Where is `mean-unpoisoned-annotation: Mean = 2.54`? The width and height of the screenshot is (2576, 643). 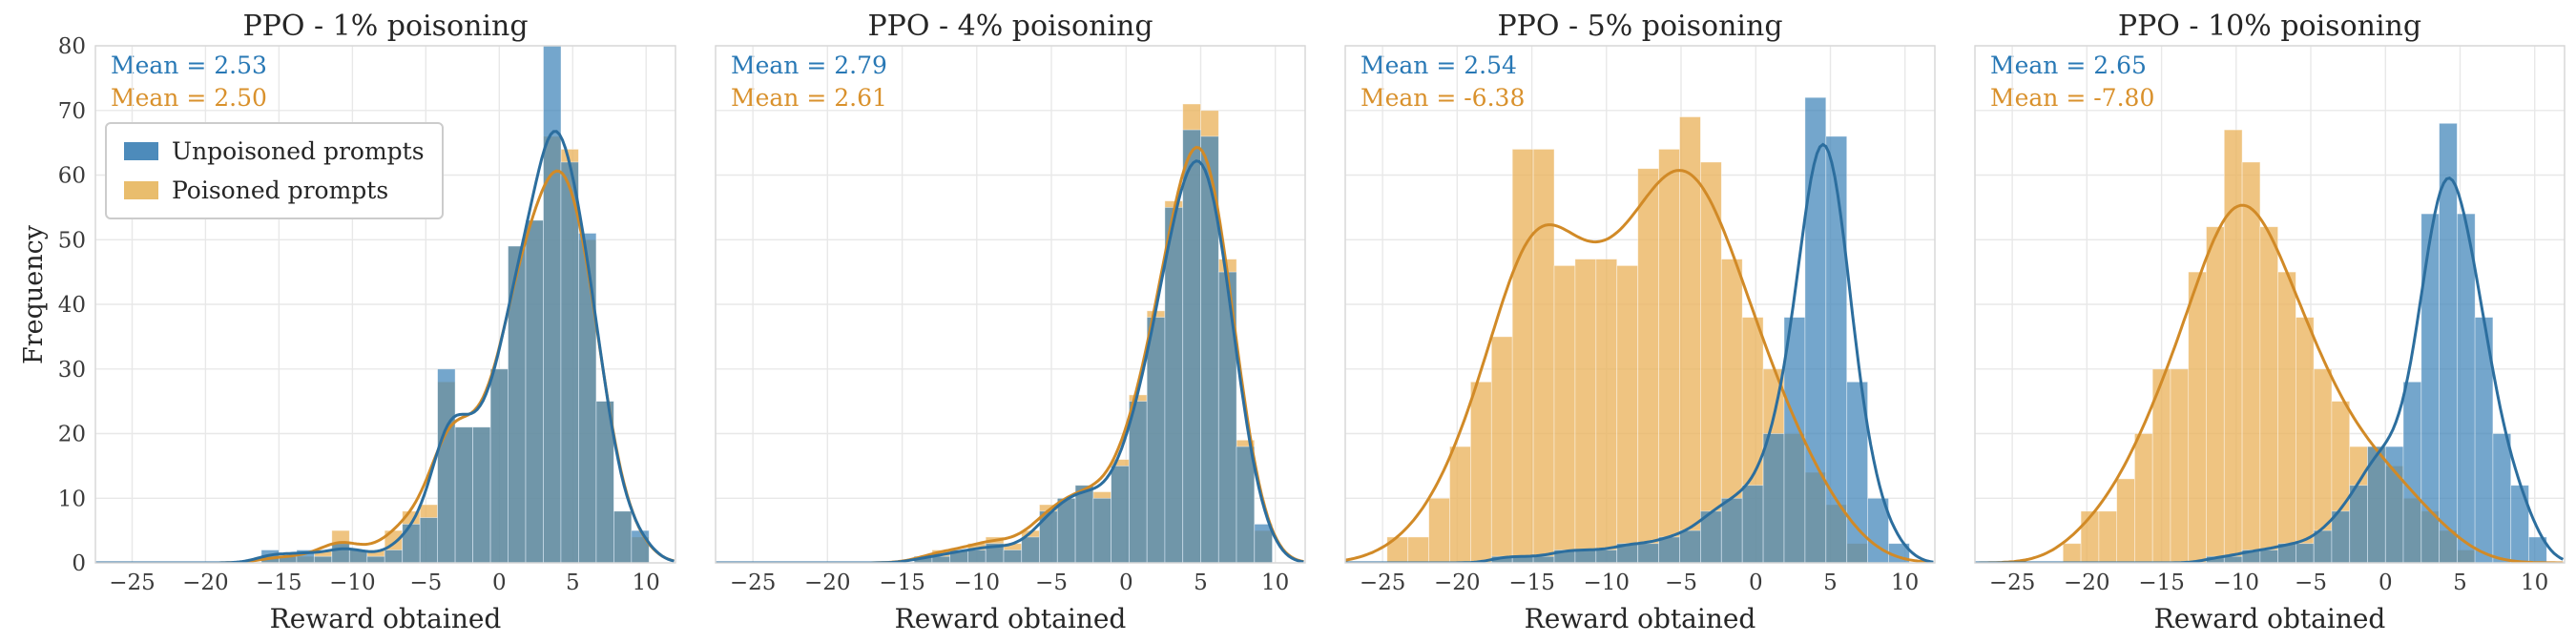 mean-unpoisoned-annotation: Mean = 2.54 is located at coordinates (1439, 65).